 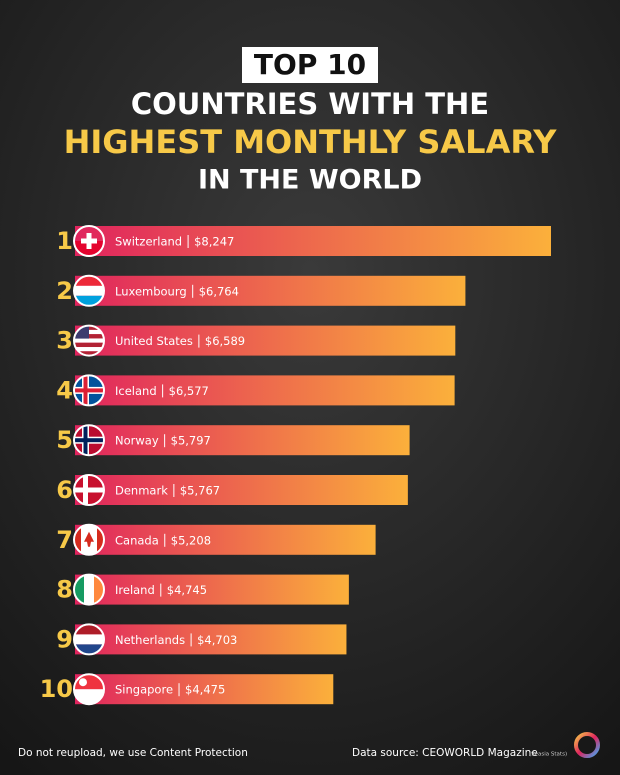 I want to click on title-line: HIGHEST MONTHLY SALARY, so click(x=311, y=142).